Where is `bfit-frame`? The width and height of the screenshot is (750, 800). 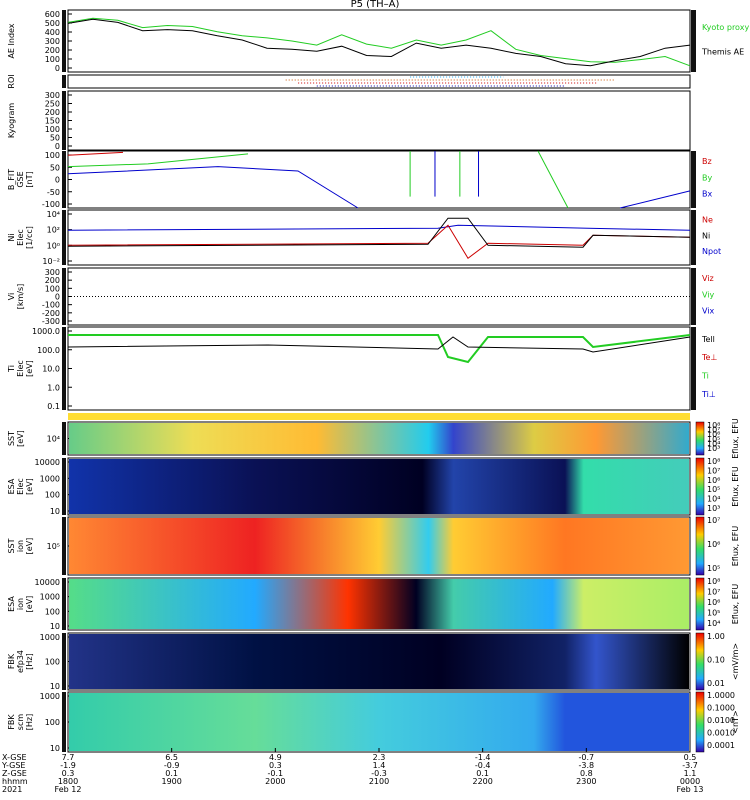 bfit-frame is located at coordinates (379, 179).